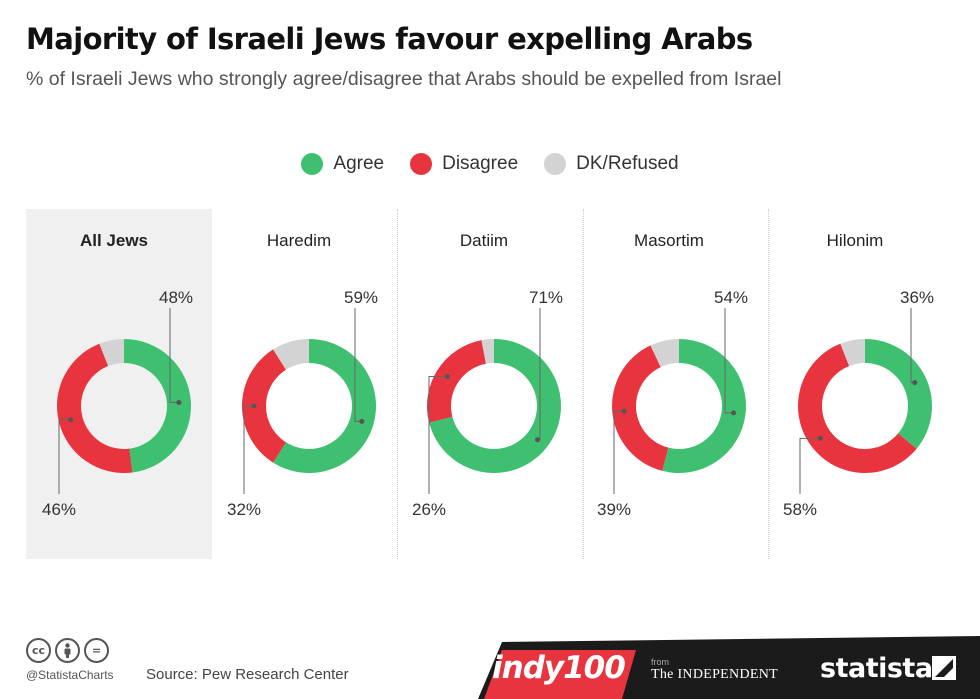 This screenshot has height=699, width=980. Describe the element at coordinates (114, 240) in the screenshot. I see `group-title: All Jews` at that location.